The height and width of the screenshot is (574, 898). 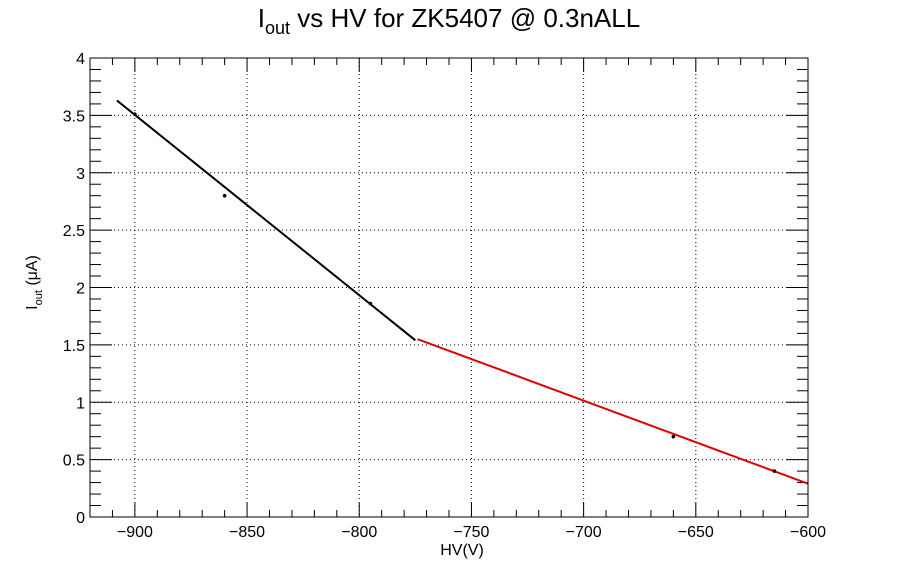 I want to click on x-tick-label: −600, so click(x=808, y=532).